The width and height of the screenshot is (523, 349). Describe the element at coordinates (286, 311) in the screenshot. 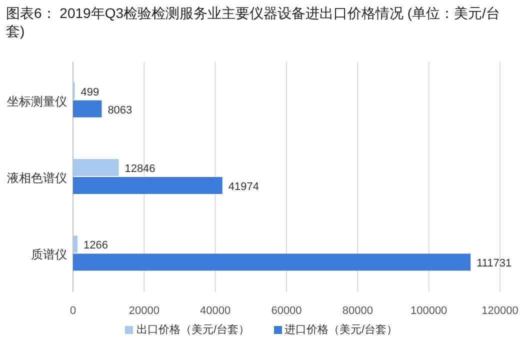

I see `x-tick-label: 60000` at that location.